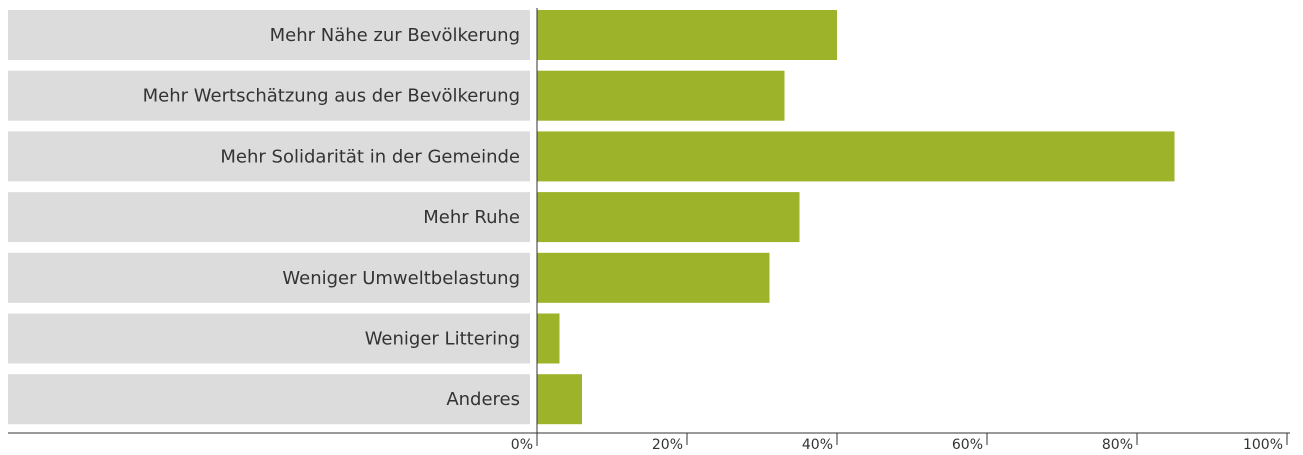 This screenshot has width=1303, height=455. I want to click on category-label: Mehr Ruhe, so click(471, 217).